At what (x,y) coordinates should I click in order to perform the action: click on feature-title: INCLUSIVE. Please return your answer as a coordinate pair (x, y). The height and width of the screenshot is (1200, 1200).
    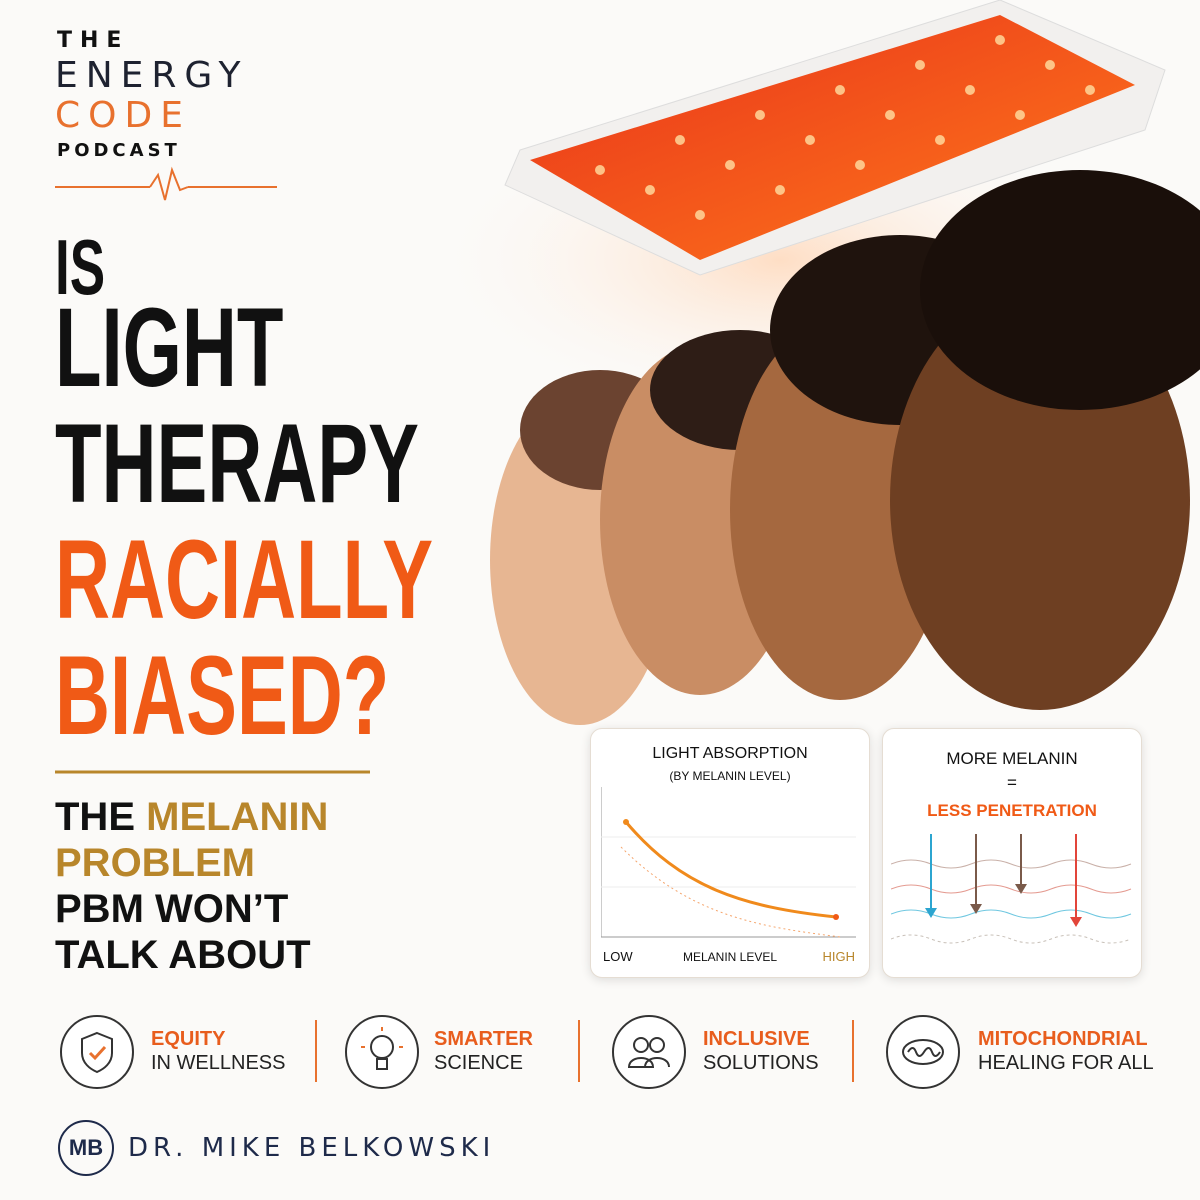
    Looking at the image, I should click on (756, 1039).